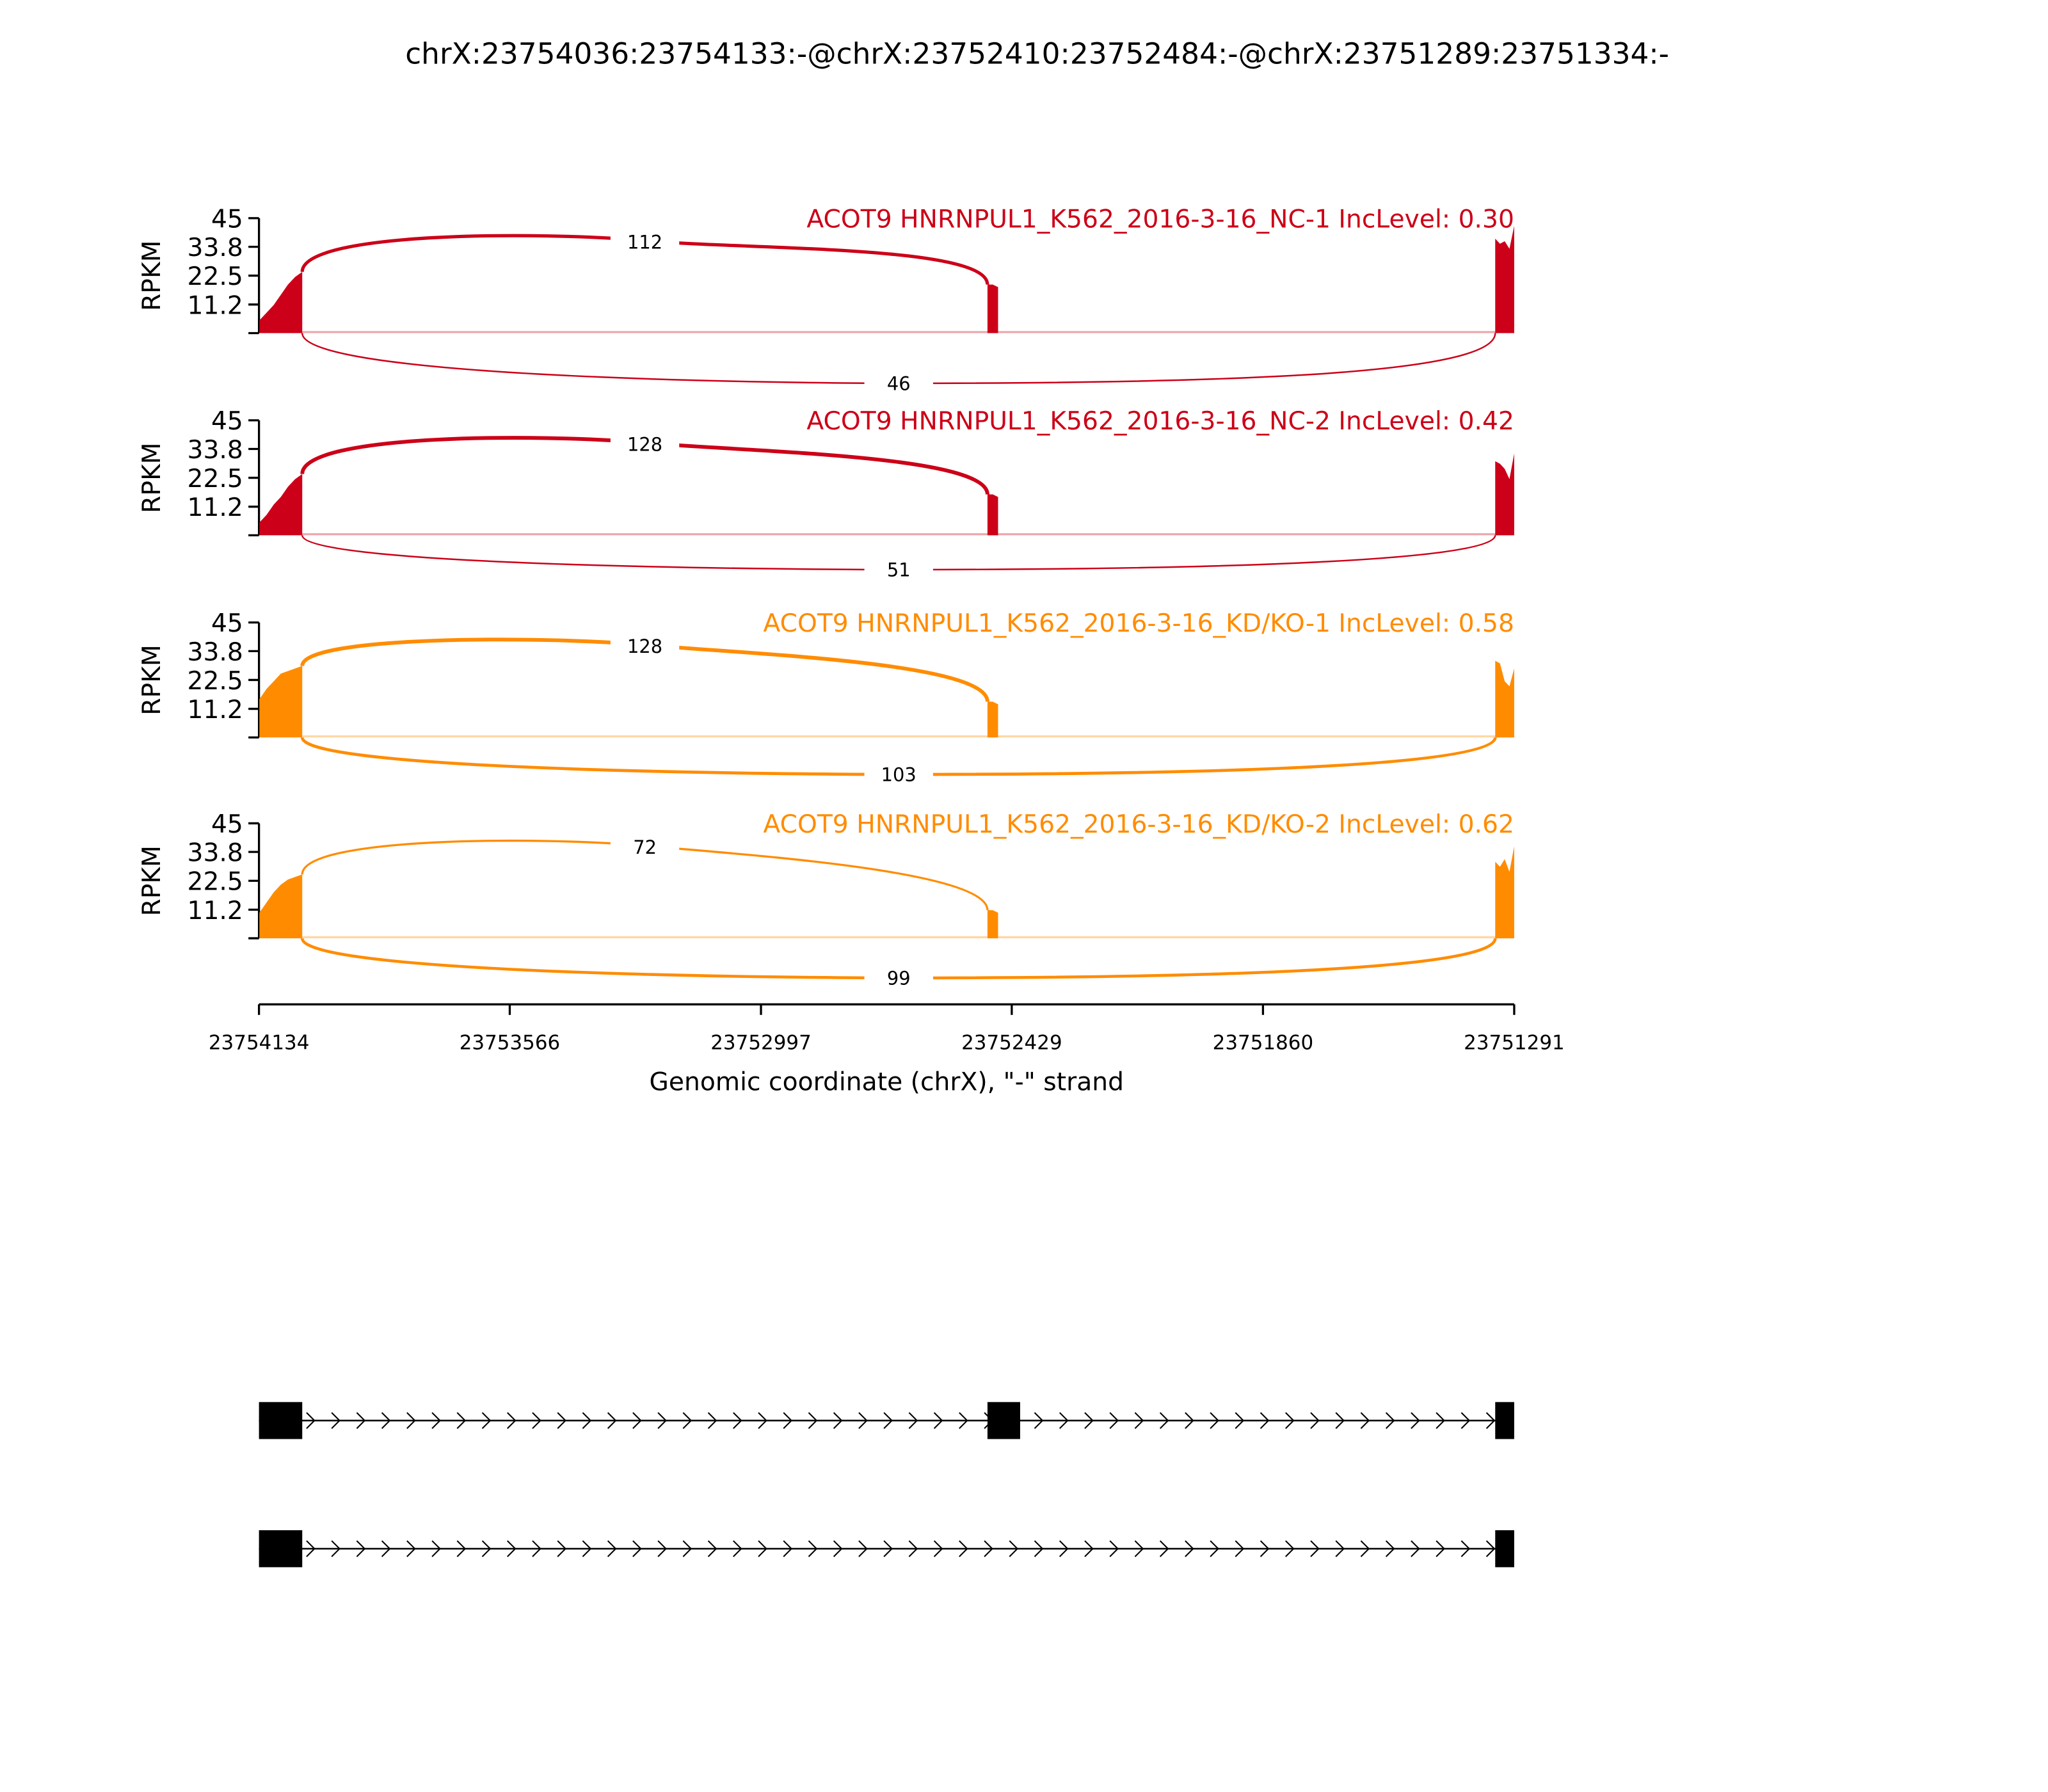 The image size is (2048, 1792). I want to click on x-tick-label: 23752429, so click(1011, 1042).